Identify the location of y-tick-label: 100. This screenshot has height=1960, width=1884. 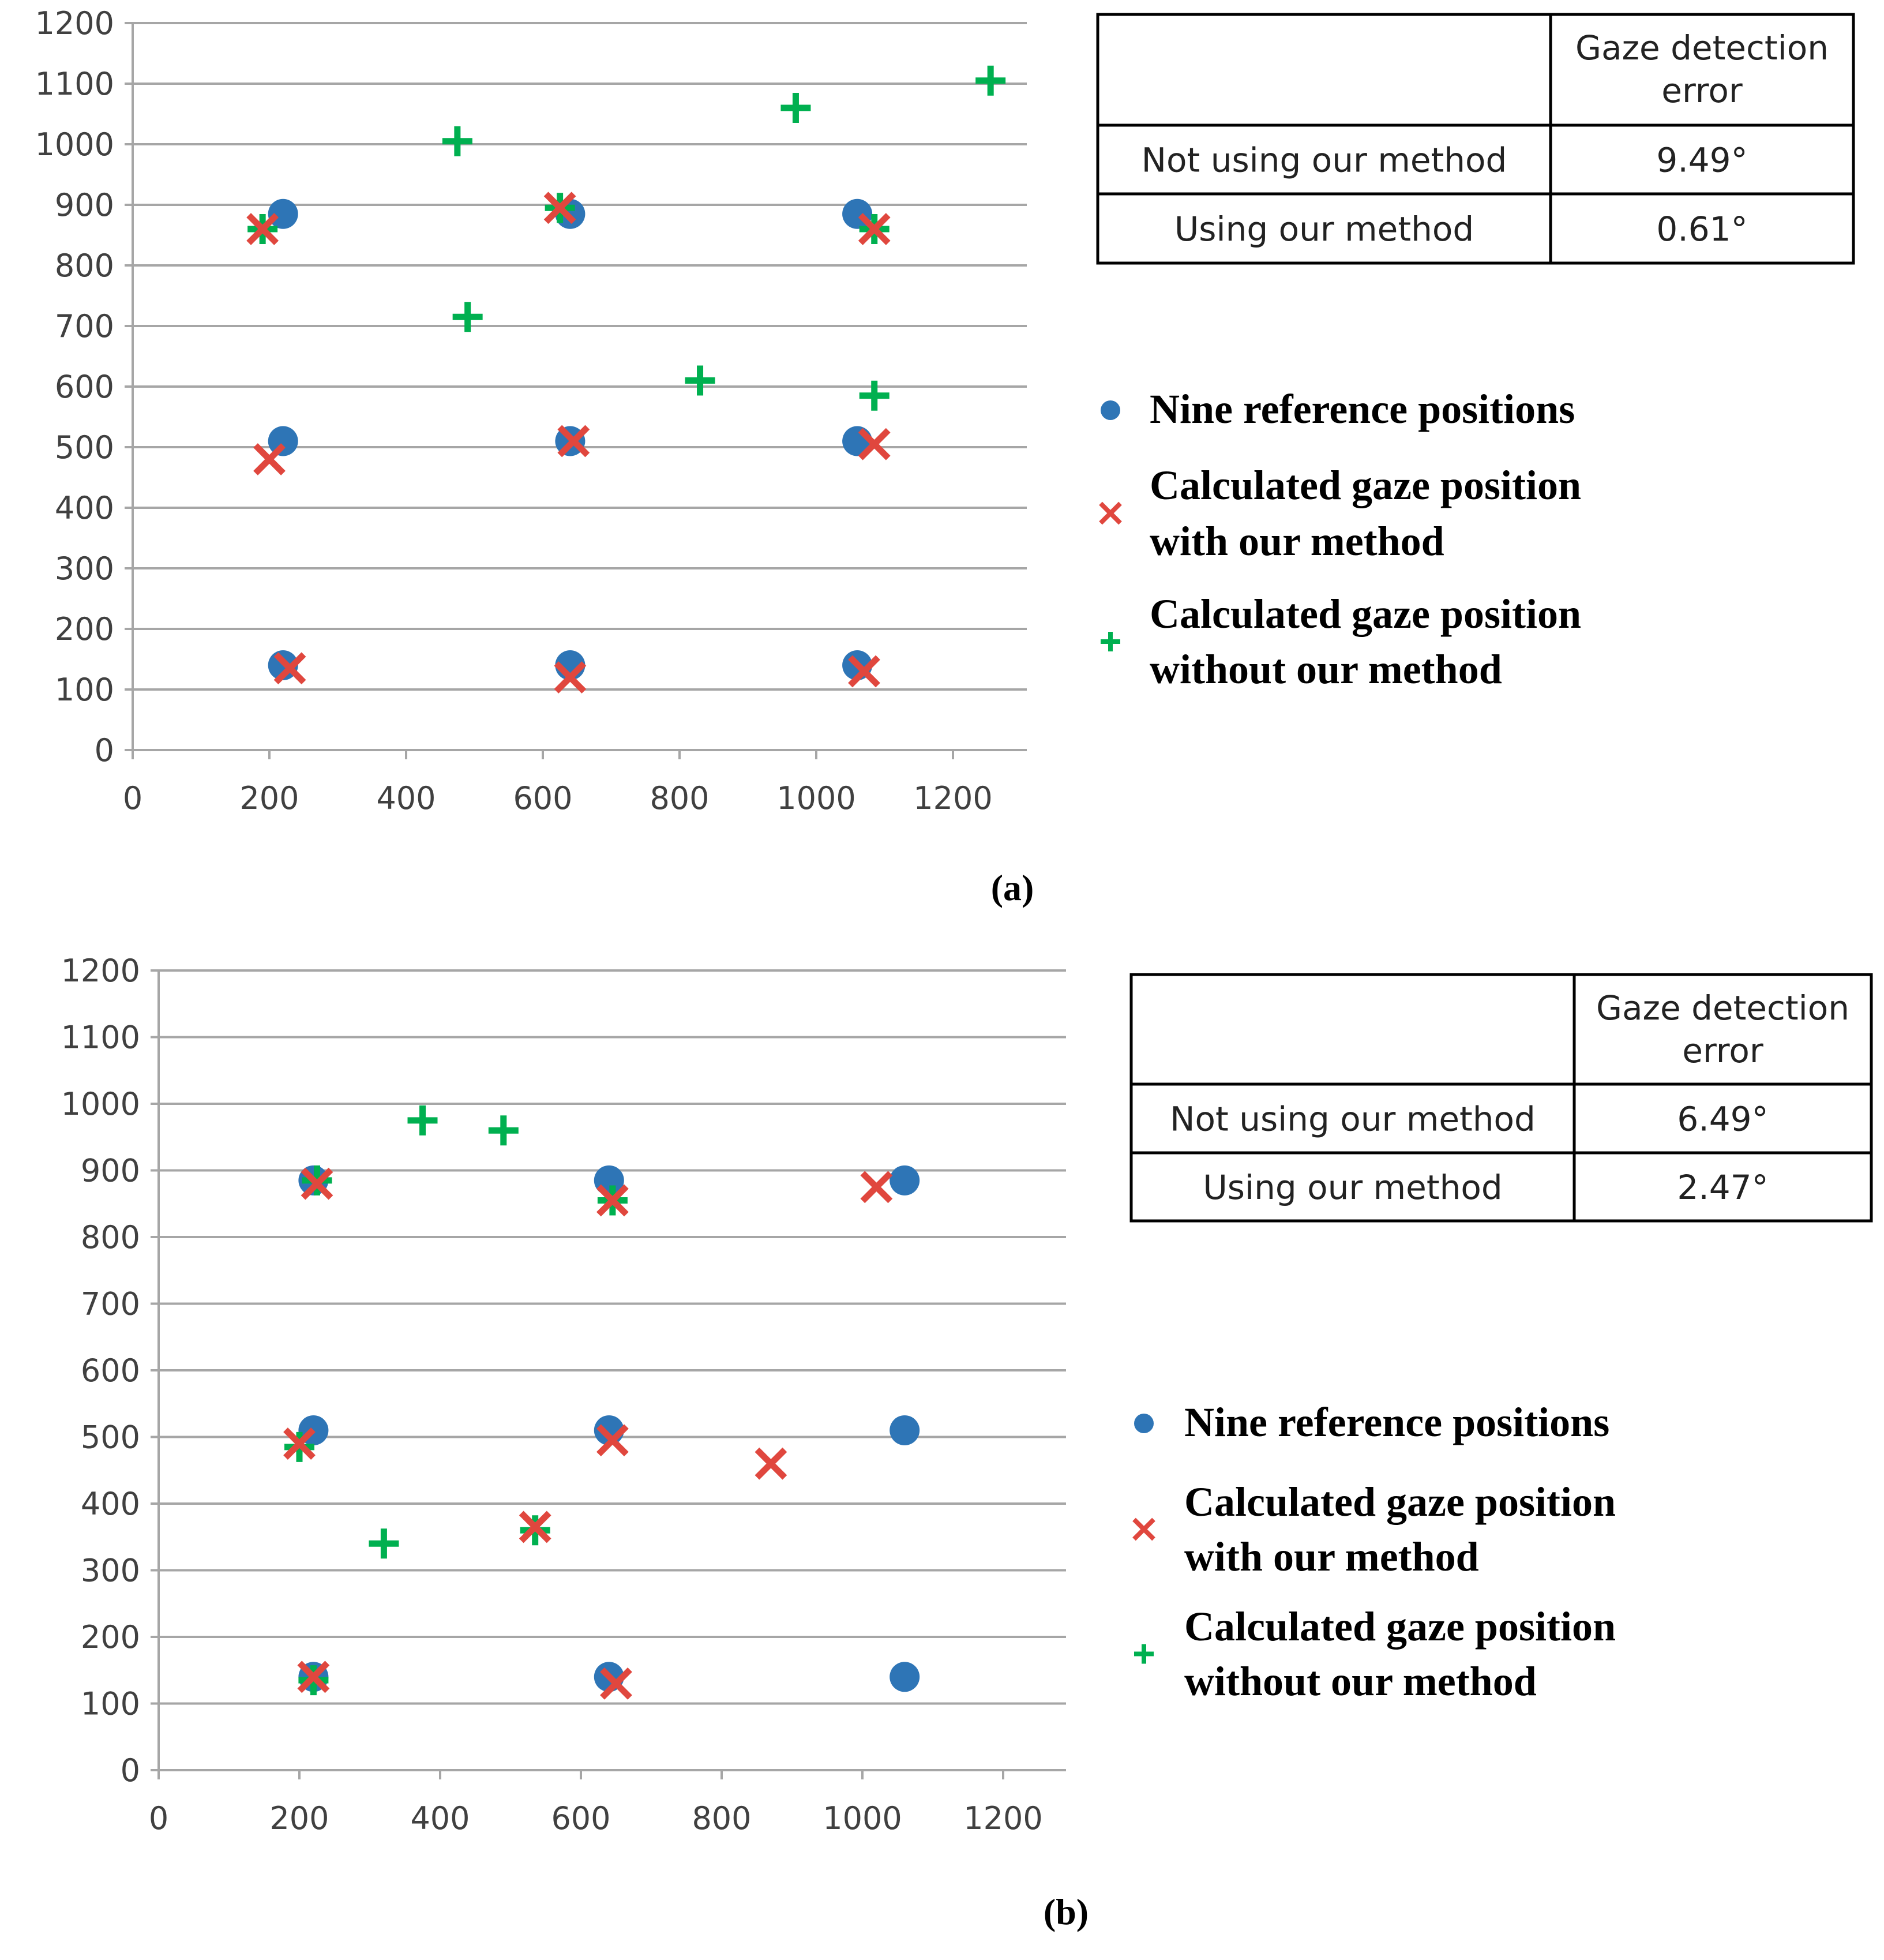
(84, 690).